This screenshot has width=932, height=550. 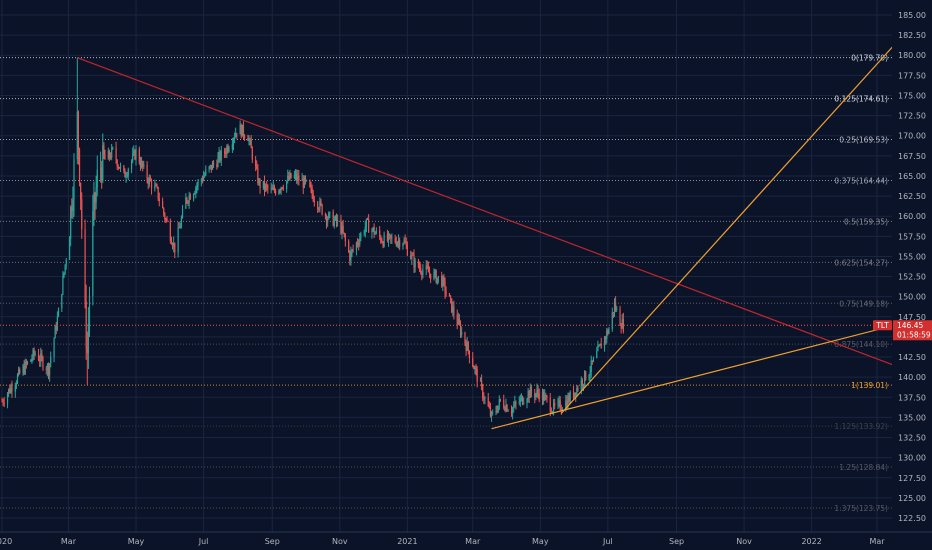 I want to click on trend-line-lower-support, so click(x=706, y=373).